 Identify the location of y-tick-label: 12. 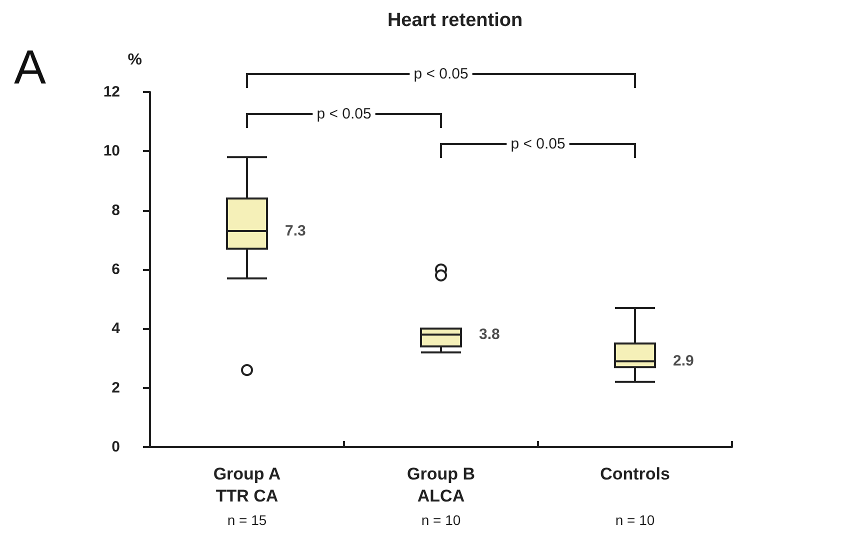
(111, 92).